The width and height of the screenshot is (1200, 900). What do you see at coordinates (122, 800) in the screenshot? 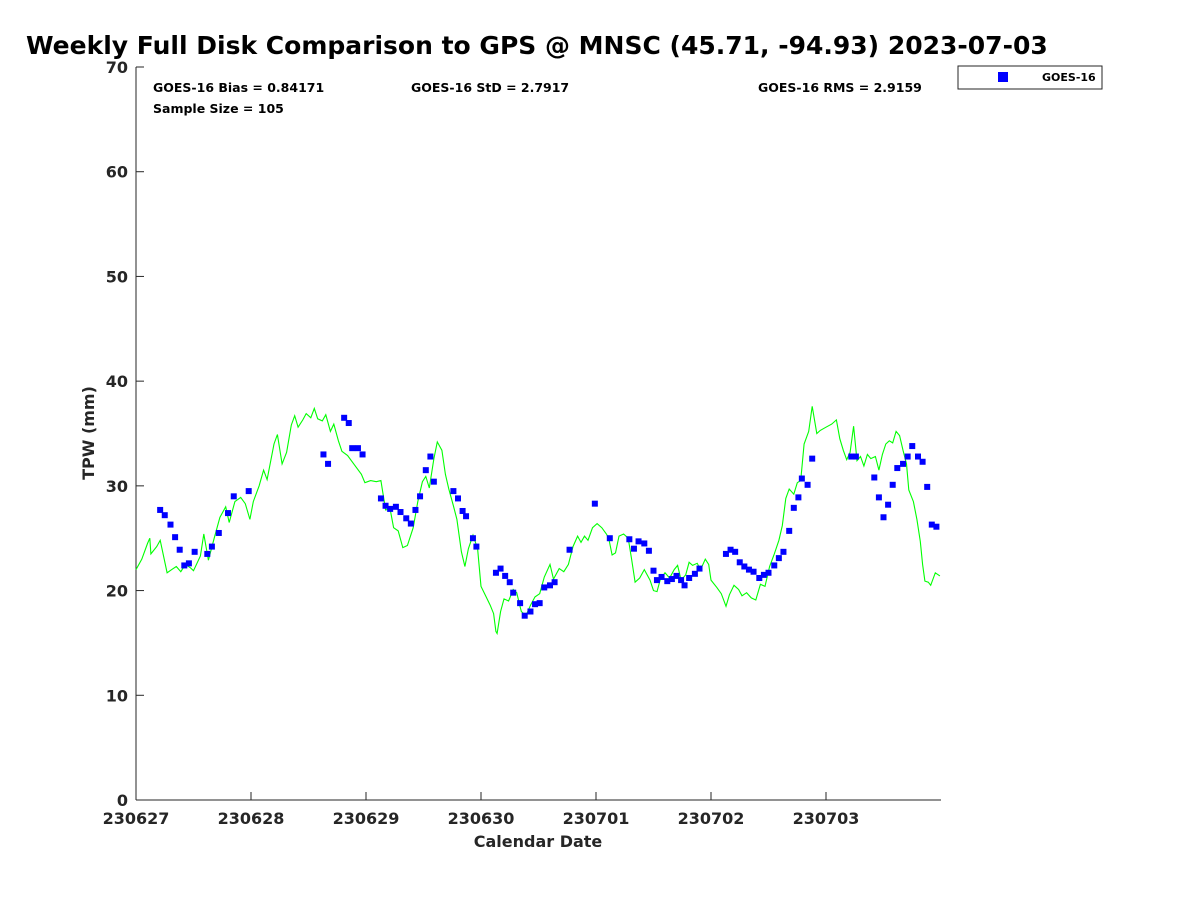
I see `y-tick-label: 0` at bounding box center [122, 800].